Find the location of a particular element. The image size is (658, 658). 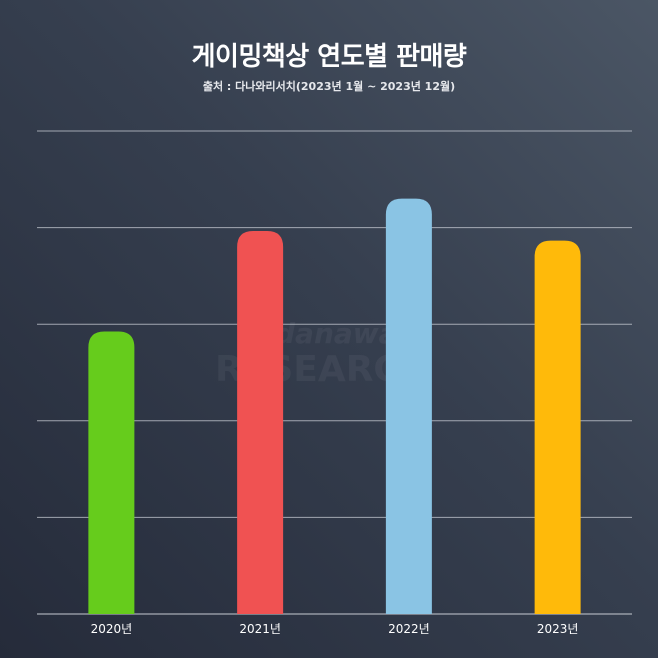

chart-source: 출처 : 다나와리서치(2023년 1월 ~ 2023년 12월) is located at coordinates (329, 86).